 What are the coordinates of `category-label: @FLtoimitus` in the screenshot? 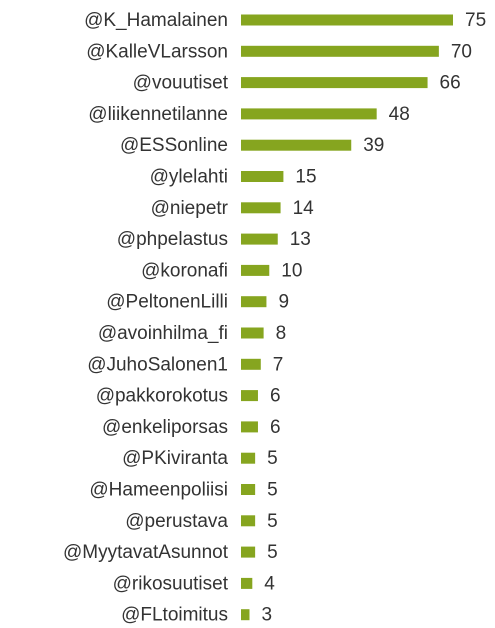 It's located at (174, 615).